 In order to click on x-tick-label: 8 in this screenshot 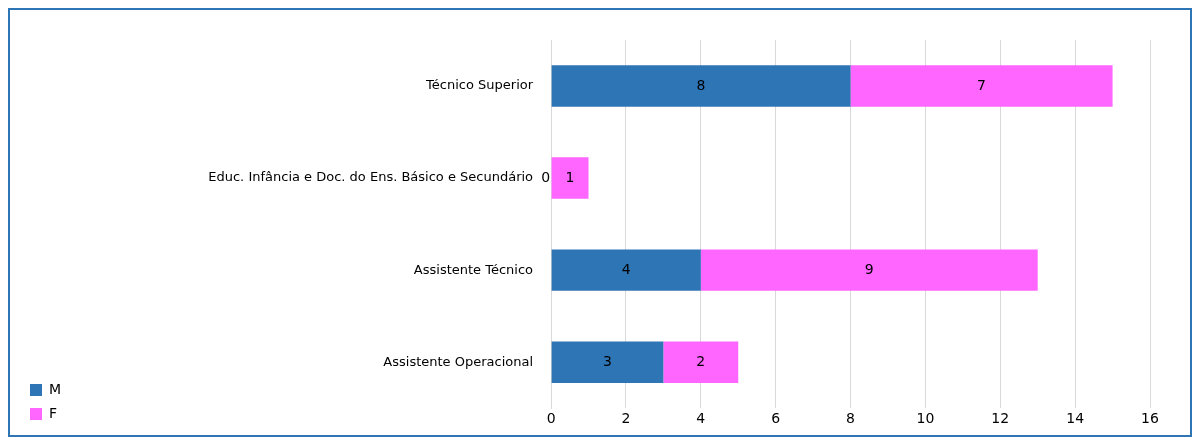, I will do `click(850, 418)`.